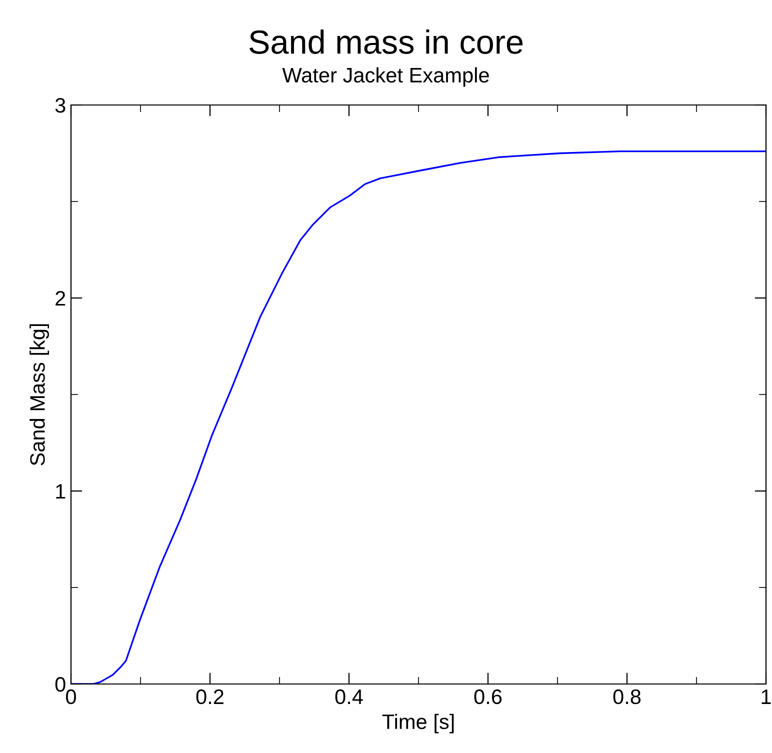 The width and height of the screenshot is (772, 753). What do you see at coordinates (418, 724) in the screenshot?
I see `x-axis-title: Time [s]` at bounding box center [418, 724].